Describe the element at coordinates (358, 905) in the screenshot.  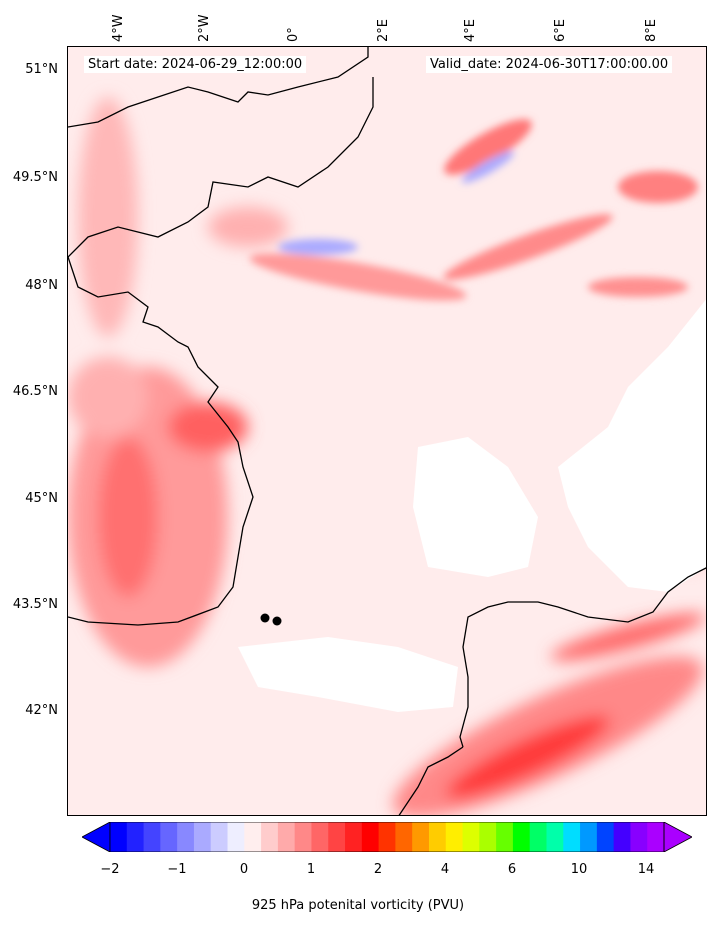
I see `colorbar-label: 925 hPa potenital vorticity (PVU)` at that location.